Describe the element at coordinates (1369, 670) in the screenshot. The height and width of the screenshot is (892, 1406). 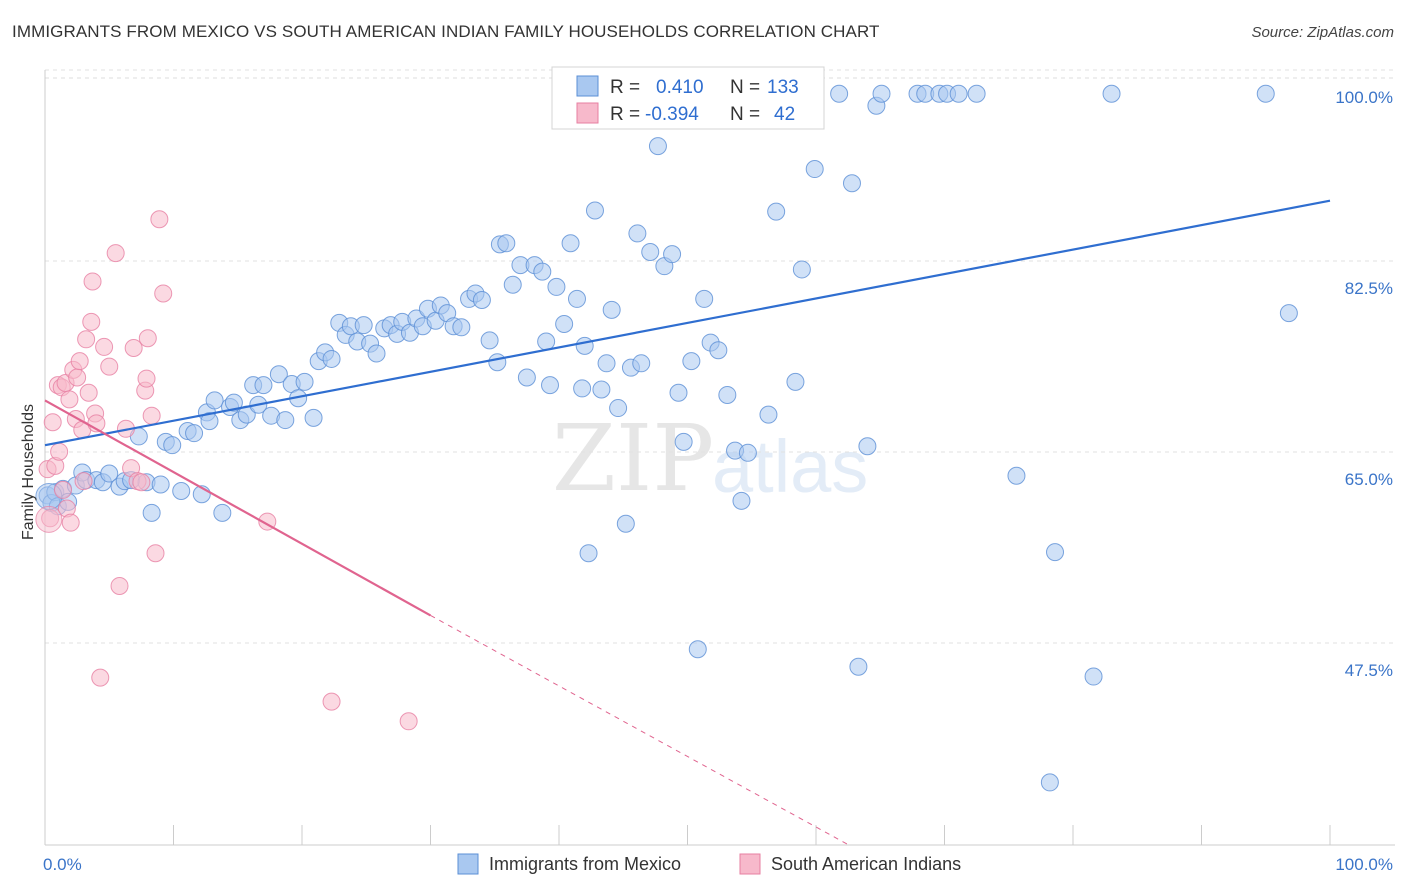
I see `y-tick-label: 47.5%` at that location.